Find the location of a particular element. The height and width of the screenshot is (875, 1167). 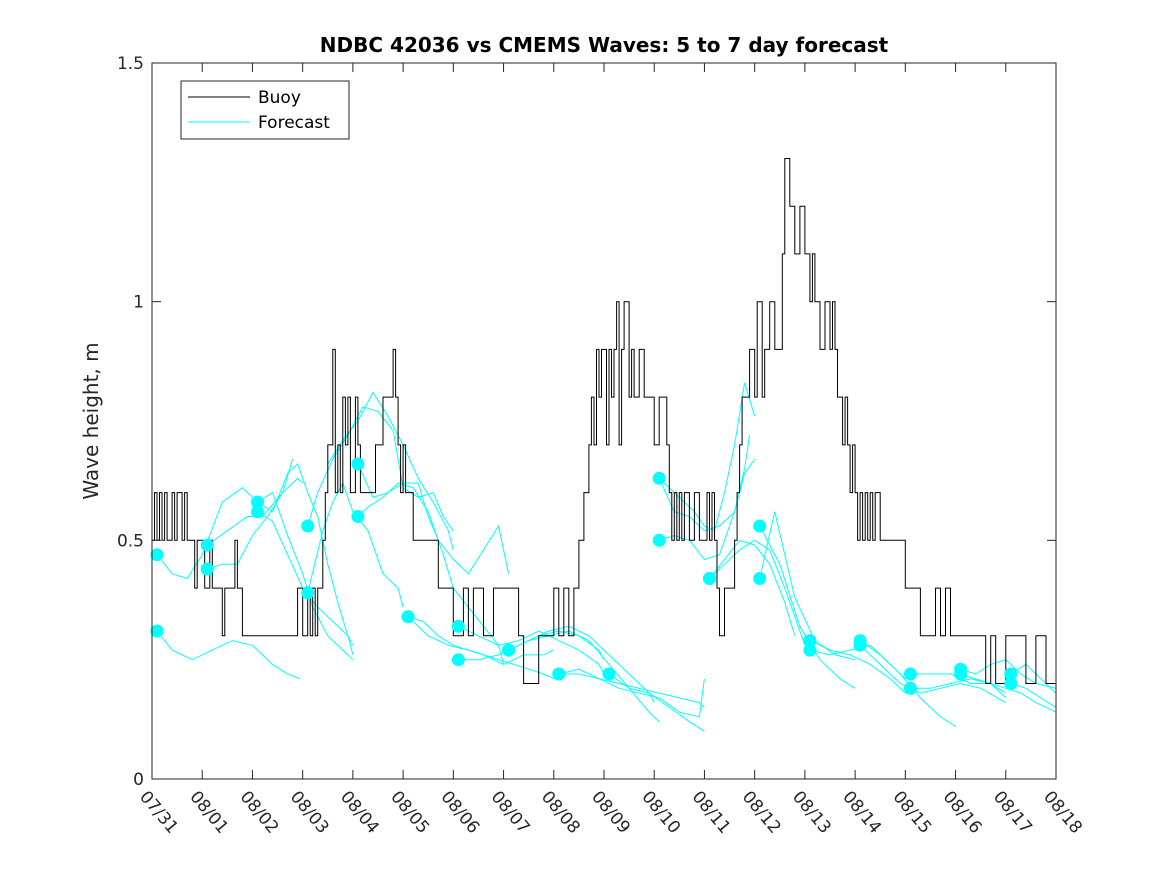

legend: Buoy Forecast is located at coordinates (265, 110).